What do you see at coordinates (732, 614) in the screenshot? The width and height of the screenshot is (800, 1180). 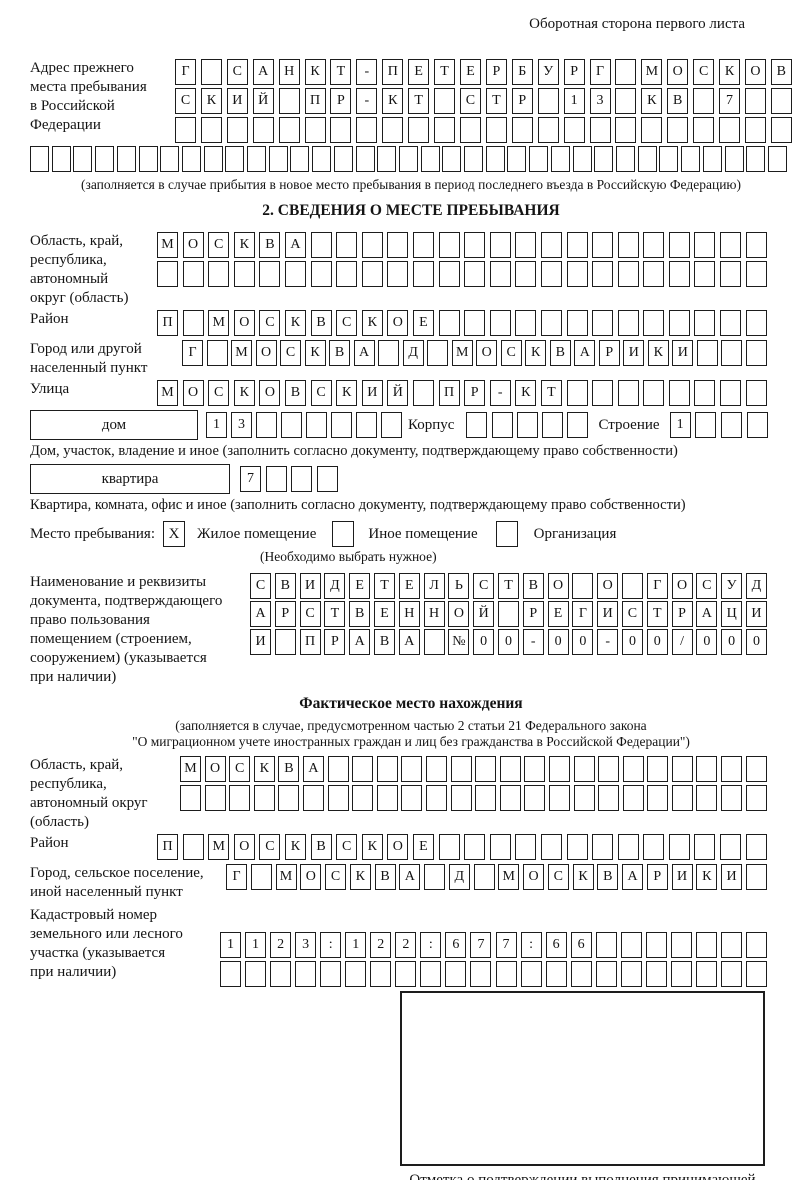 I see `char-box: Ц` at bounding box center [732, 614].